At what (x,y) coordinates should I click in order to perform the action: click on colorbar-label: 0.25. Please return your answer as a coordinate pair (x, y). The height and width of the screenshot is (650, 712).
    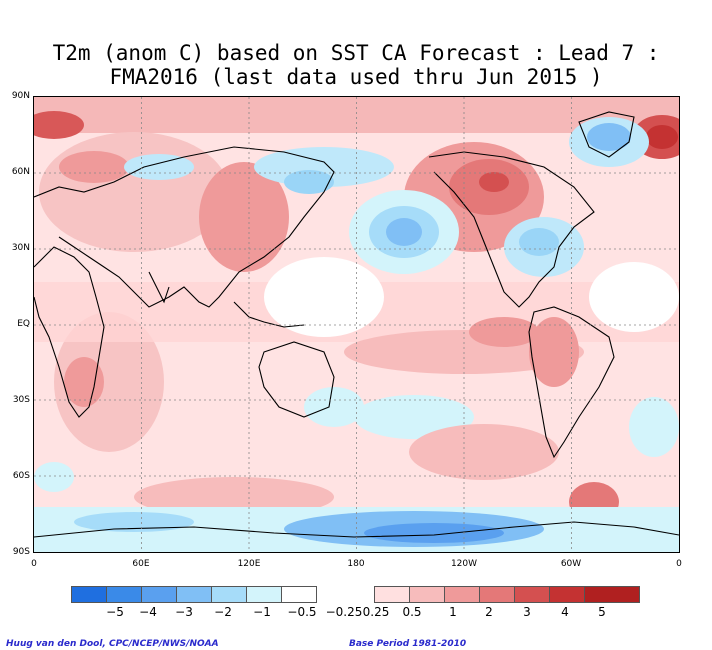
    Looking at the image, I should click on (376, 612).